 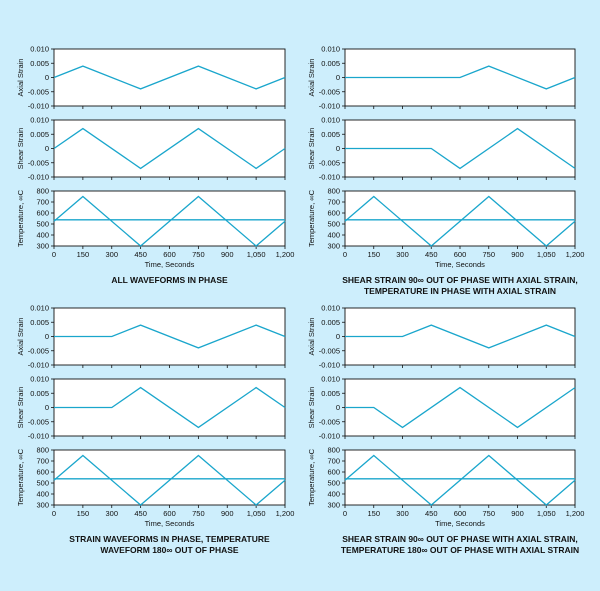 What do you see at coordinates (431, 513) in the screenshot?
I see `x-tick-label: 450` at bounding box center [431, 513].